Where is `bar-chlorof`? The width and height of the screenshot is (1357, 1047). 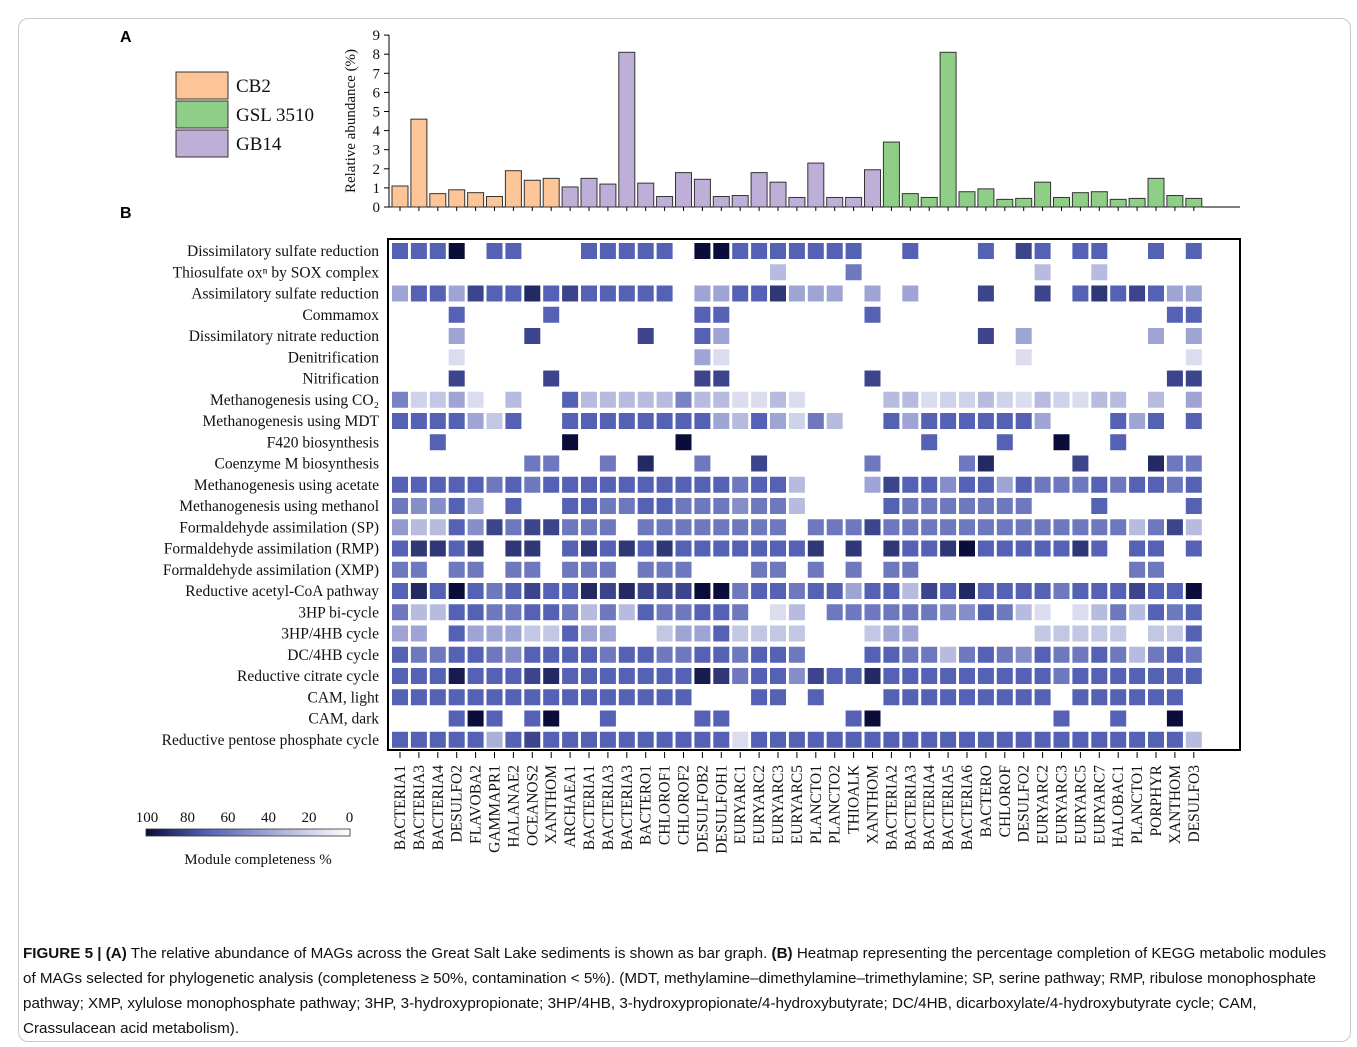 bar-chlorof is located at coordinates (1005, 203).